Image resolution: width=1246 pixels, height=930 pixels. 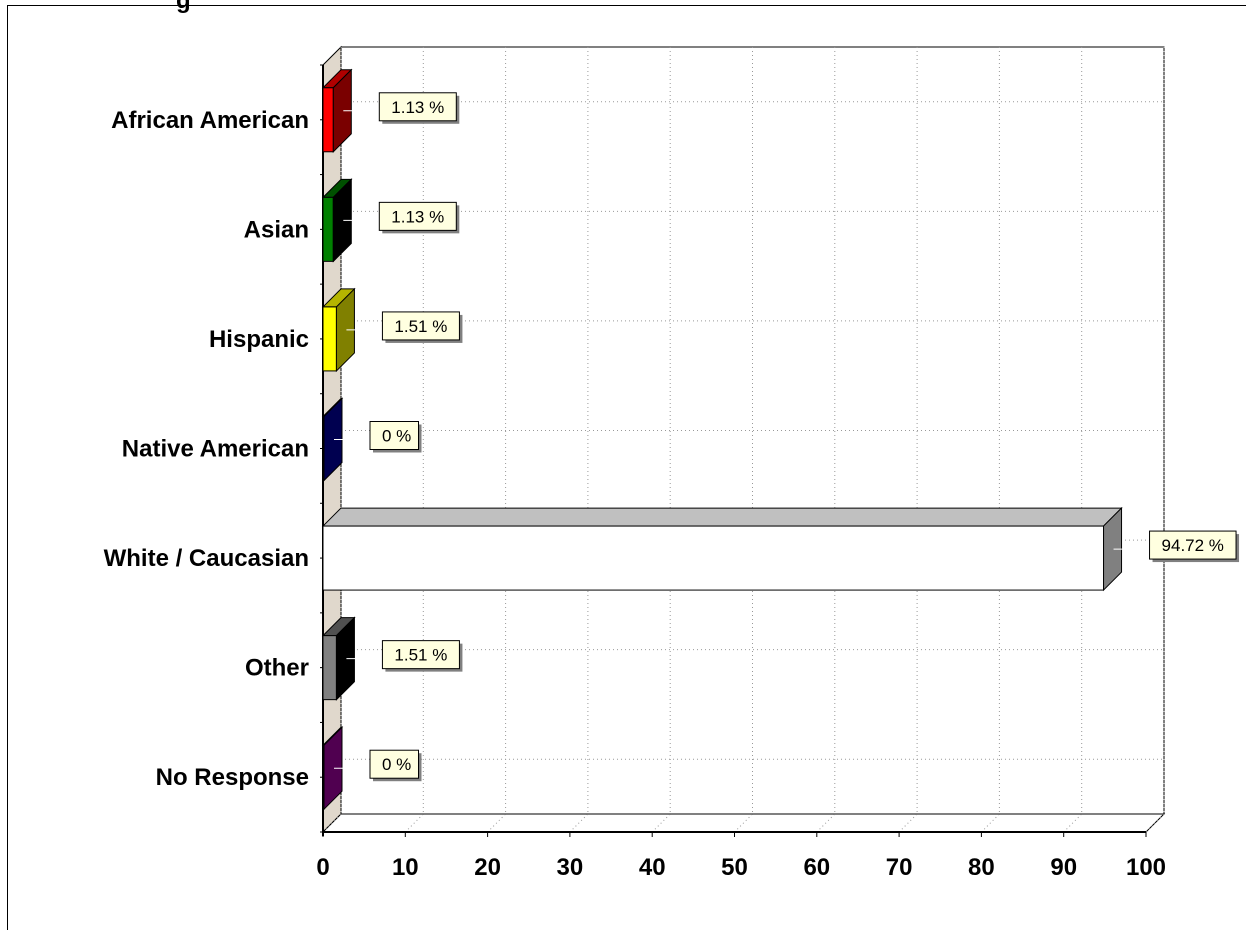 What do you see at coordinates (276, 229) in the screenshot?
I see `category-label-1: Asian` at bounding box center [276, 229].